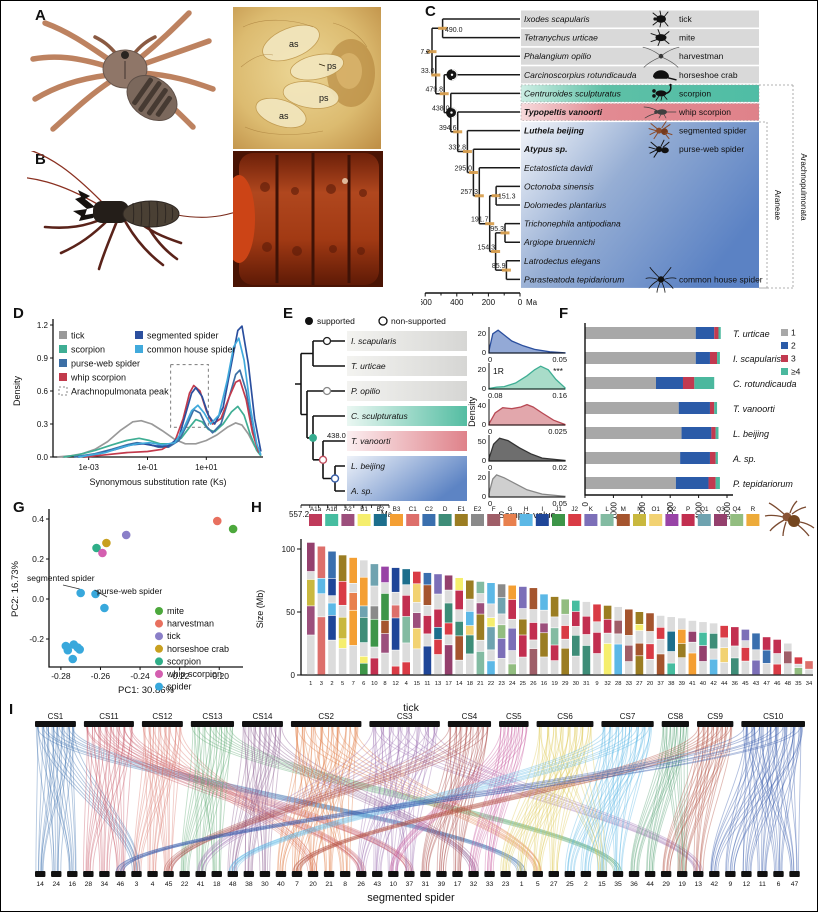 Image resolution: width=818 pixels, height=912 pixels. Describe the element at coordinates (660, 130) in the screenshot. I see `segmented-spider-icon` at that location.